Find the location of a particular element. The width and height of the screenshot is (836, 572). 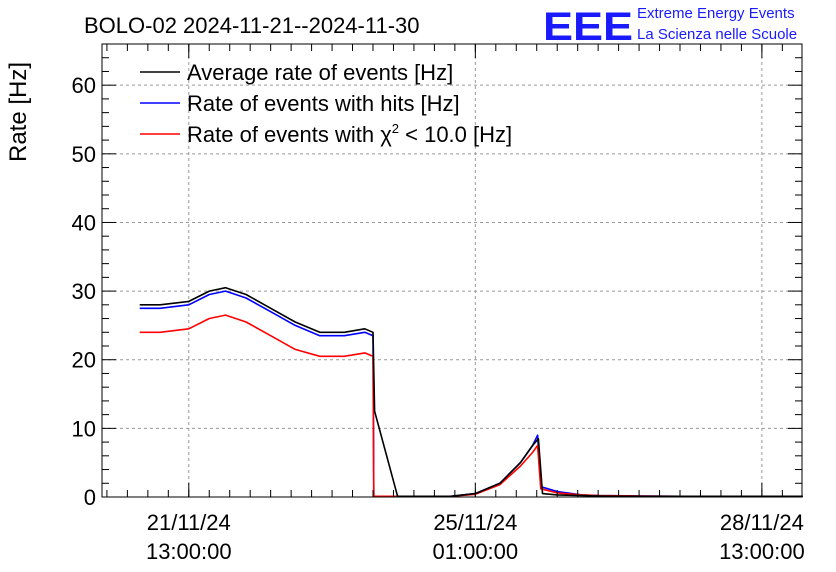

legend-label-hits: Rate of events with hits [Hz] is located at coordinates (323, 103).